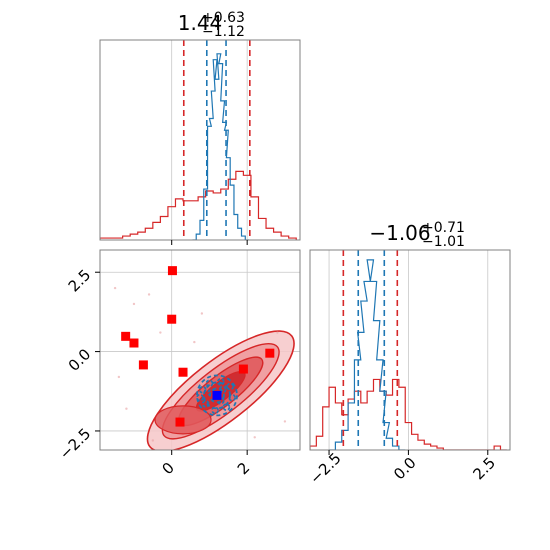 This screenshot has height=550, width=550. What do you see at coordinates (243, 468) in the screenshot?
I see `scatter-x-tick-label: 2` at bounding box center [243, 468].